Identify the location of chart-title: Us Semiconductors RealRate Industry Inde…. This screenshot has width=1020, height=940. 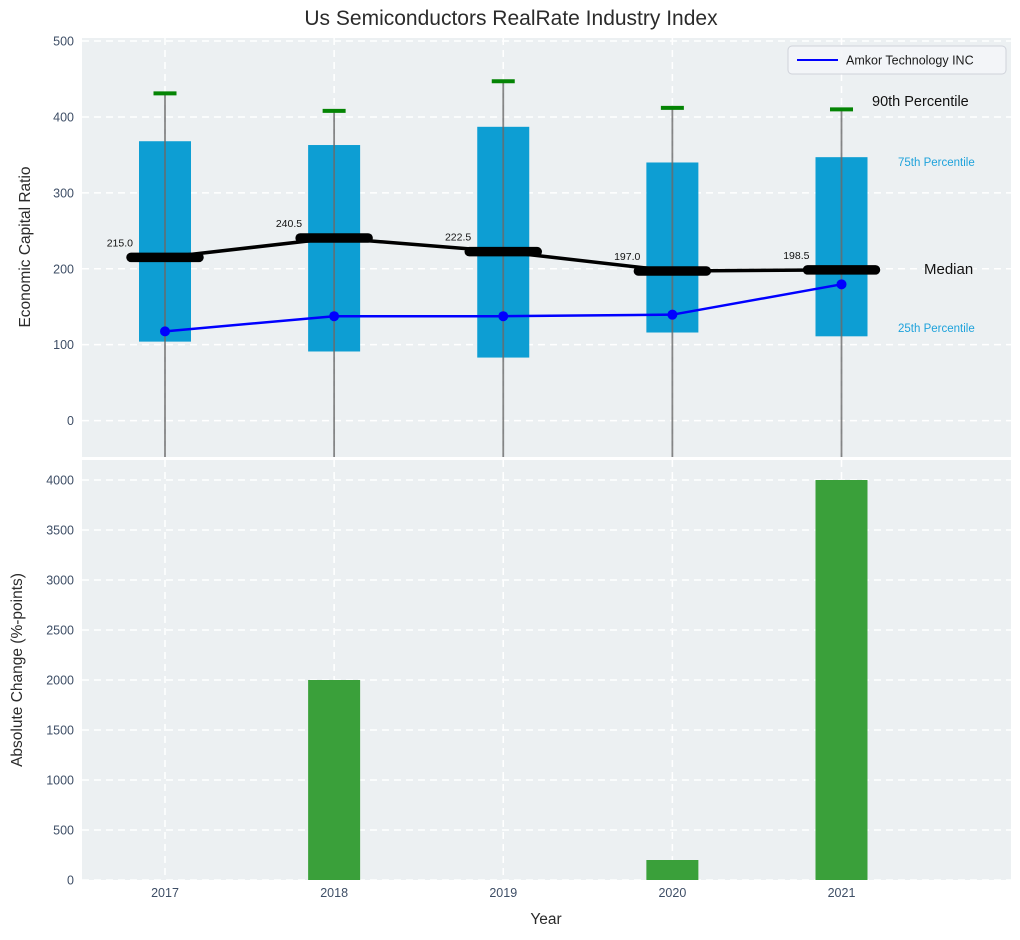
(511, 18).